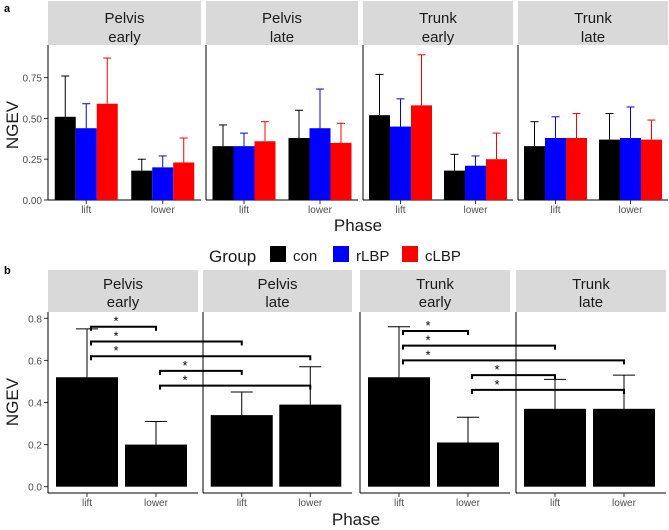  I want to click on legend-entry-con: con, so click(293, 255).